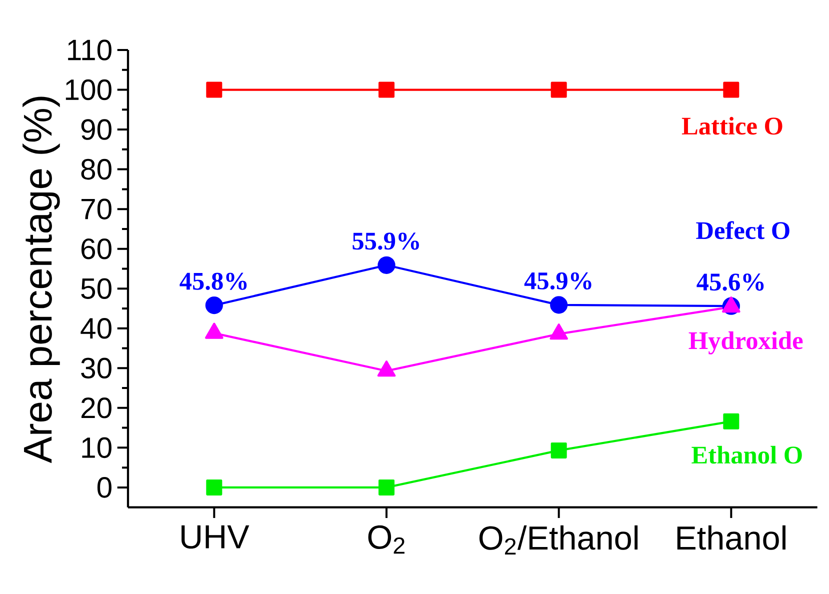 This screenshot has width=829, height=594. I want to click on data-label: 45.6%, so click(730, 282).